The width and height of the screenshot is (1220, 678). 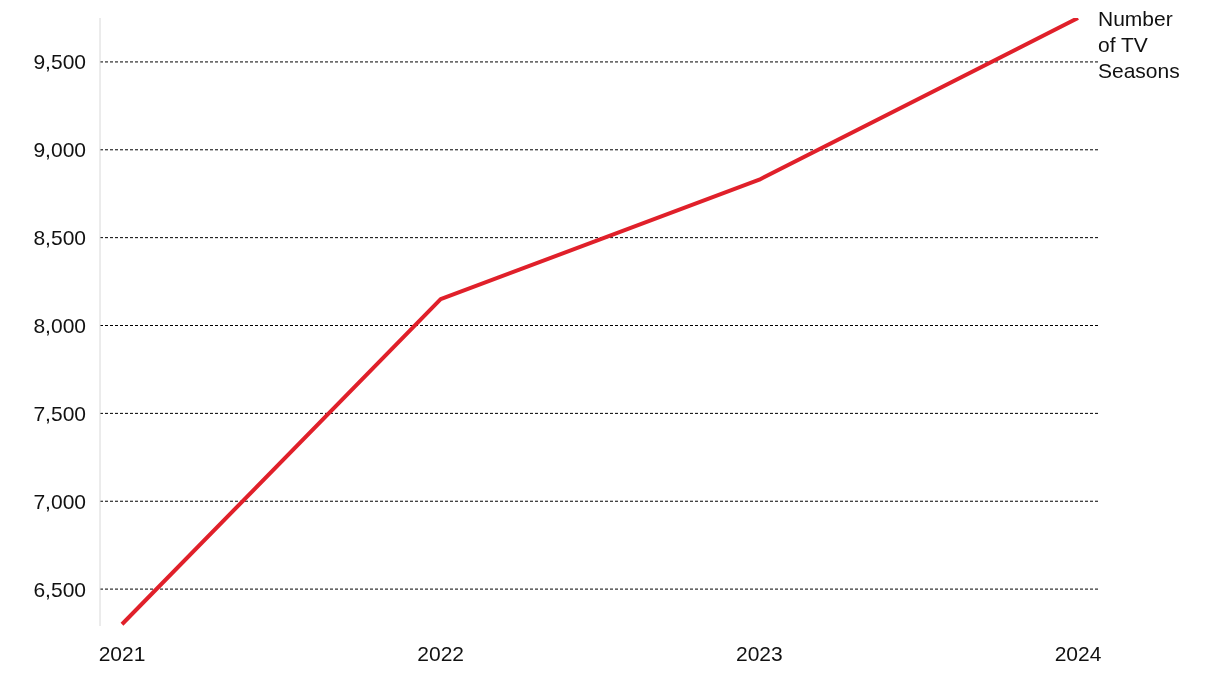 I want to click on x-tick-label: 2021, so click(x=122, y=653).